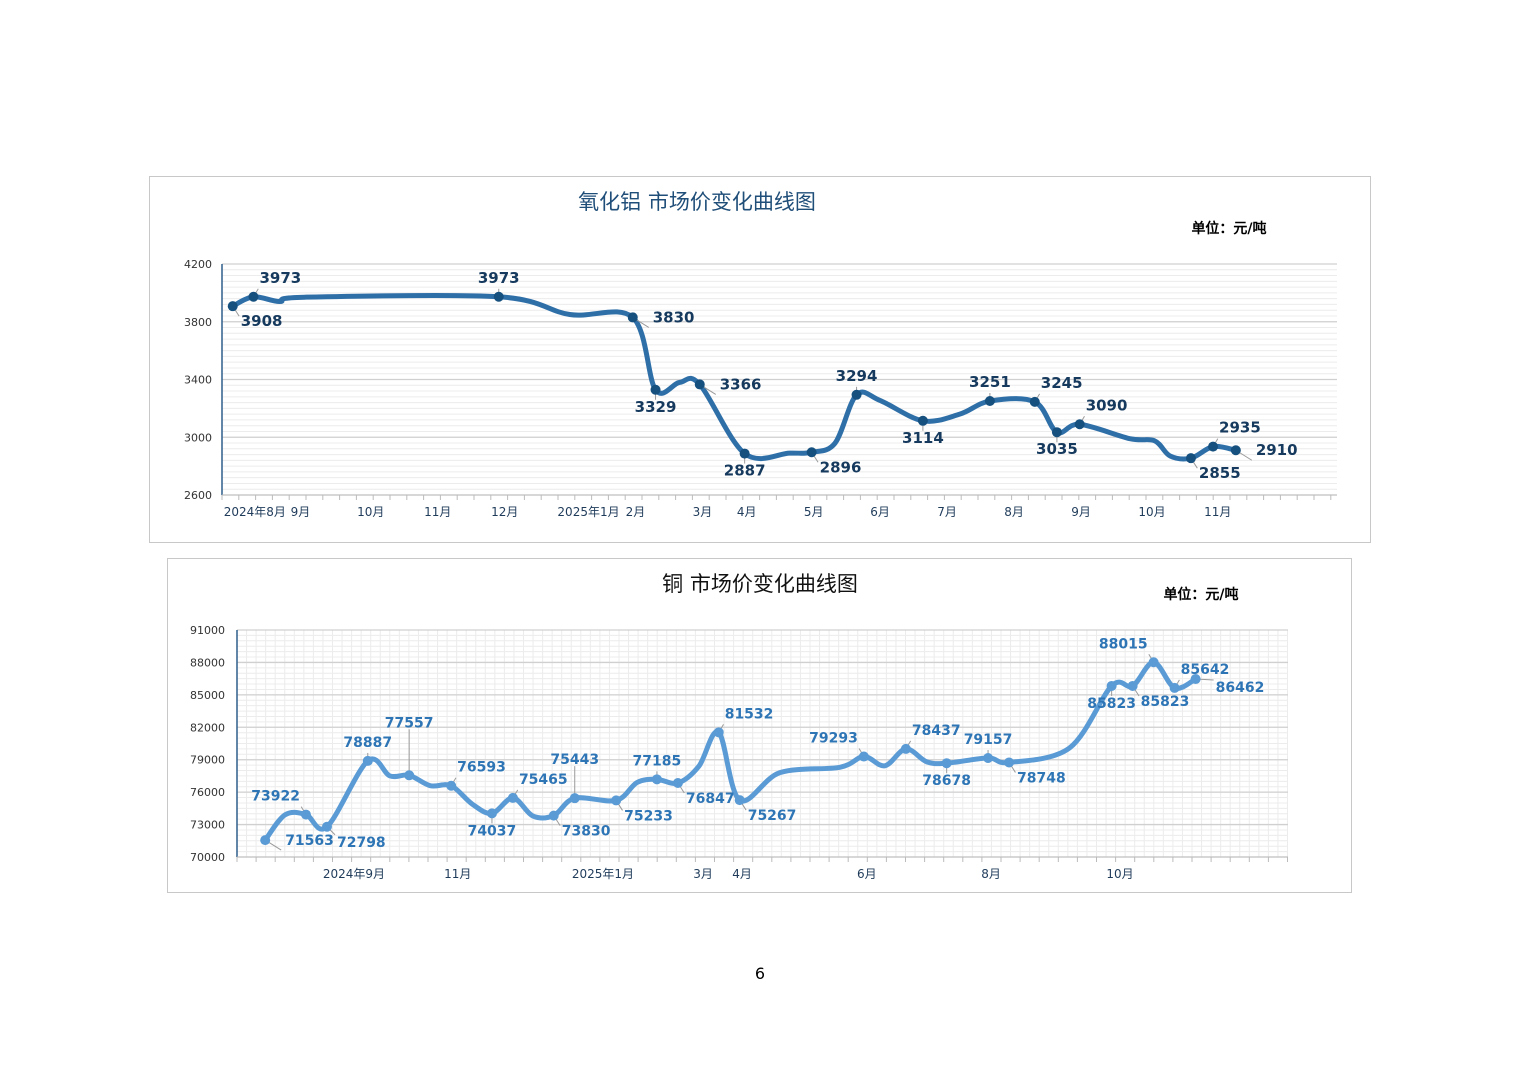 Image resolution: width=1520 pixels, height=1074 pixels. What do you see at coordinates (648, 816) in the screenshot?
I see `data-label: 75233` at bounding box center [648, 816].